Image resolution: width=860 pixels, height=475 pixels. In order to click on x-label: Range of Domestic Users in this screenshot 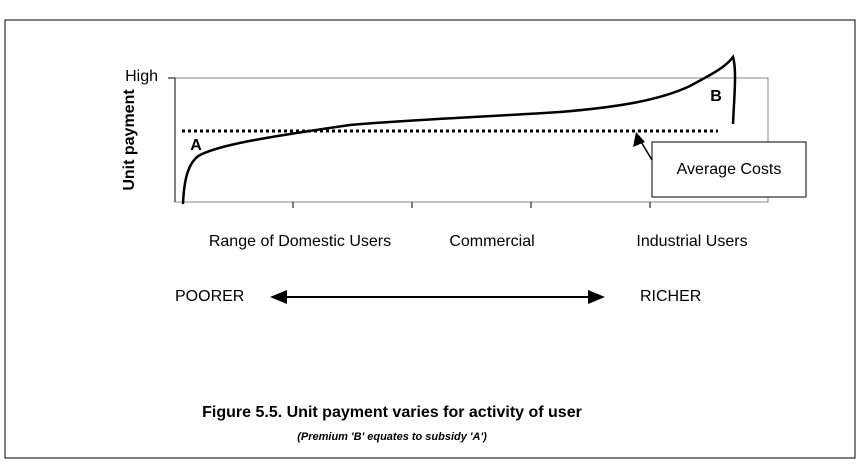, I will do `click(300, 241)`.